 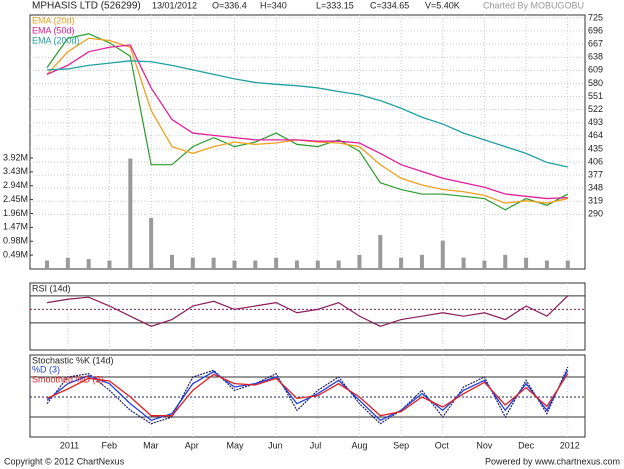 I want to click on quote-high: H=340, so click(x=273, y=5).